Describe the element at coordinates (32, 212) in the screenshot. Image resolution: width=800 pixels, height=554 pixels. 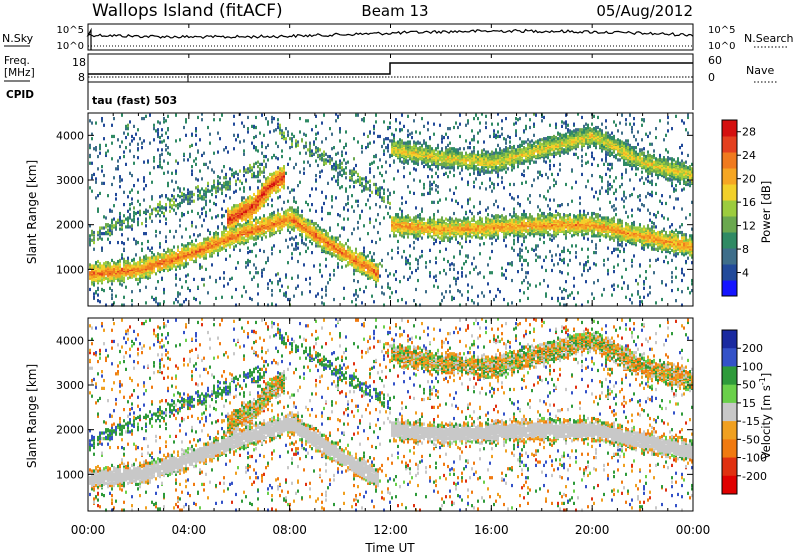
I see `power-y-axis-label: Slant Range [km]` at that location.